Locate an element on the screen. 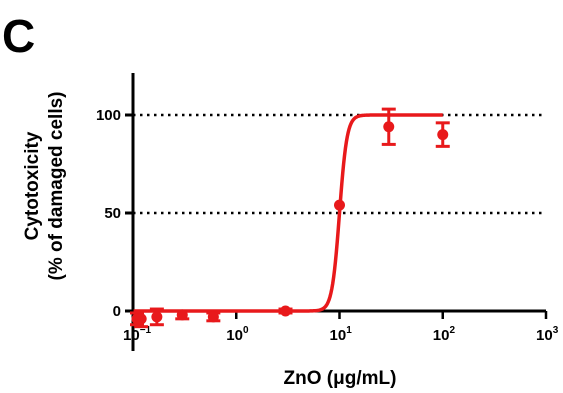 This screenshot has height=393, width=563. panel-label: C is located at coordinates (18, 36).